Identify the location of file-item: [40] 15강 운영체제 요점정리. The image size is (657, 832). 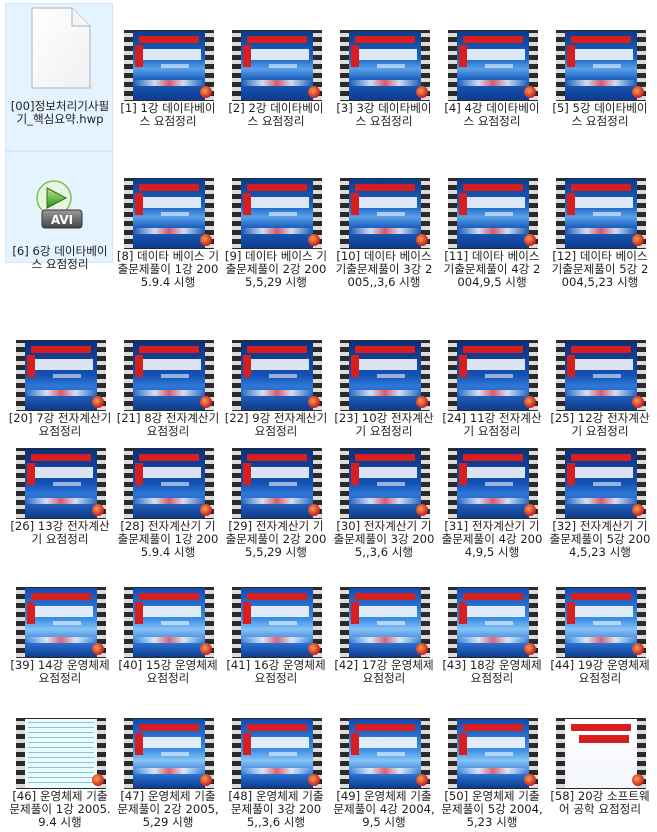
(167, 625).